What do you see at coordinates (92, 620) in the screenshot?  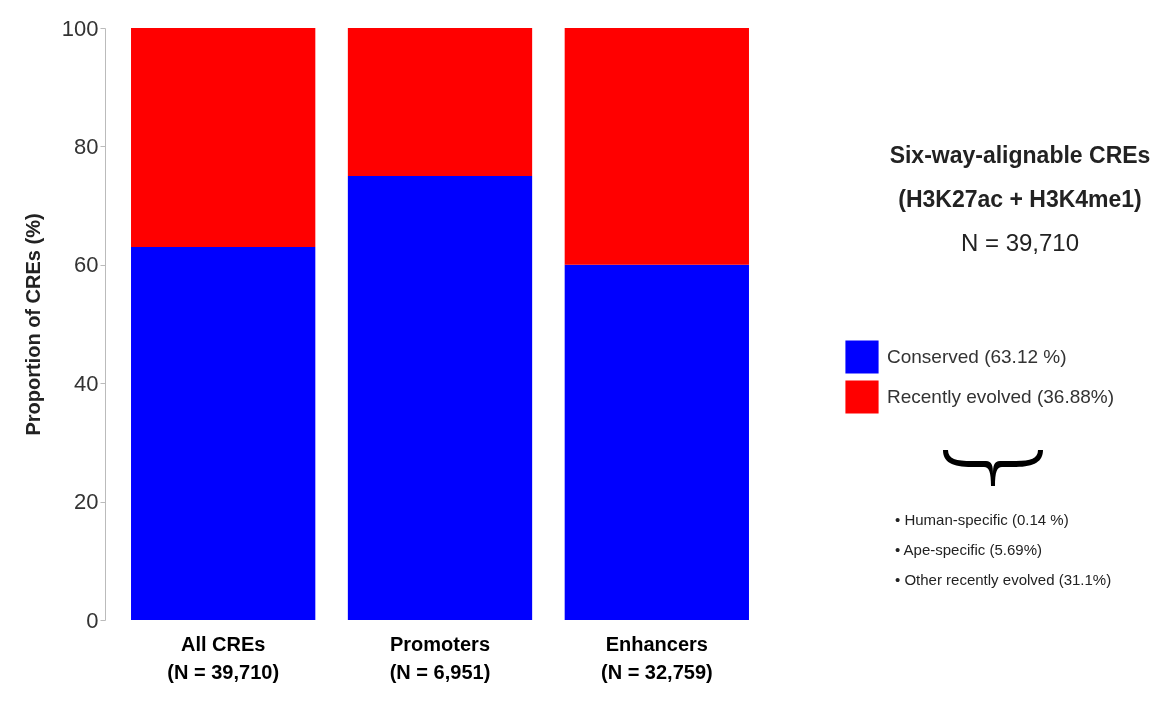 I see `y-tick-label: 0` at bounding box center [92, 620].